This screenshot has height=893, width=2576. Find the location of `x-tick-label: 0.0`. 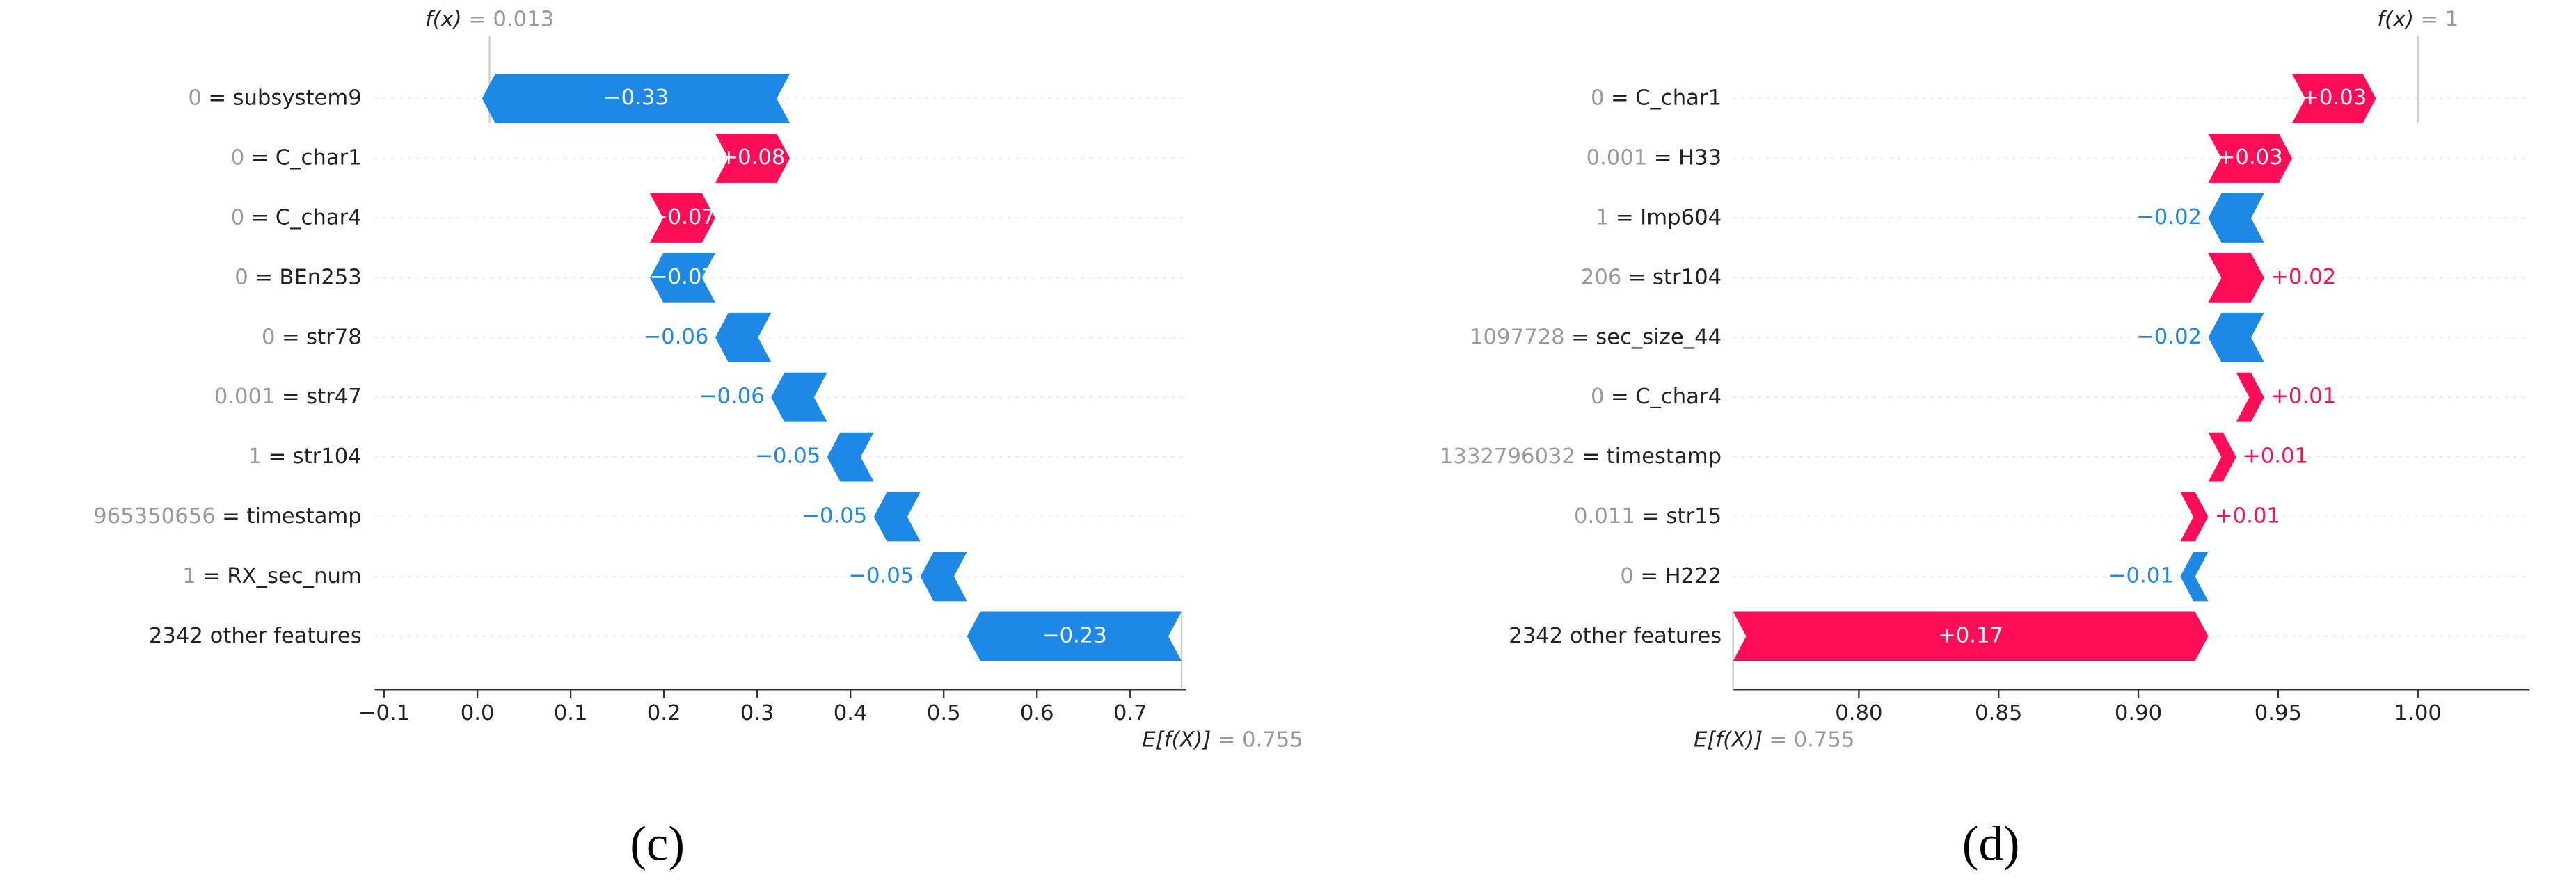

x-tick-label: 0.0 is located at coordinates (478, 713).